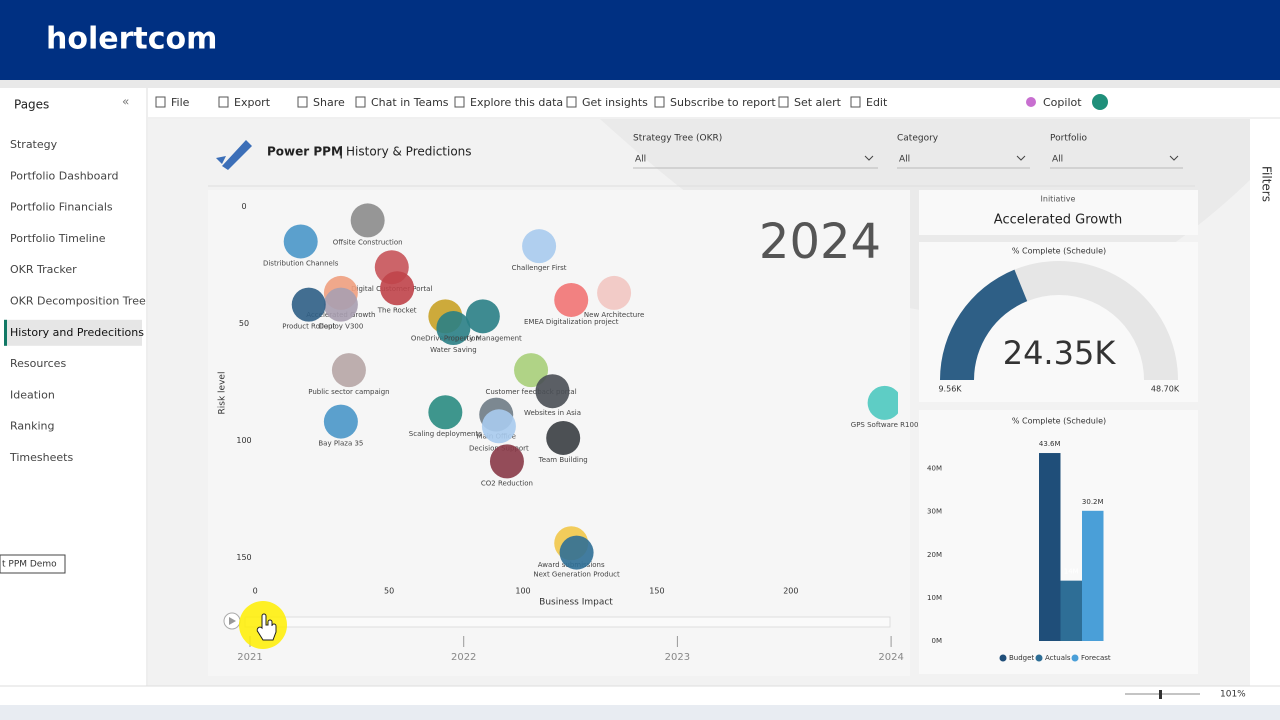 The width and height of the screenshot is (1280, 720). Describe the element at coordinates (243, 440) in the screenshot. I see `y-tick-label: 100` at that location.